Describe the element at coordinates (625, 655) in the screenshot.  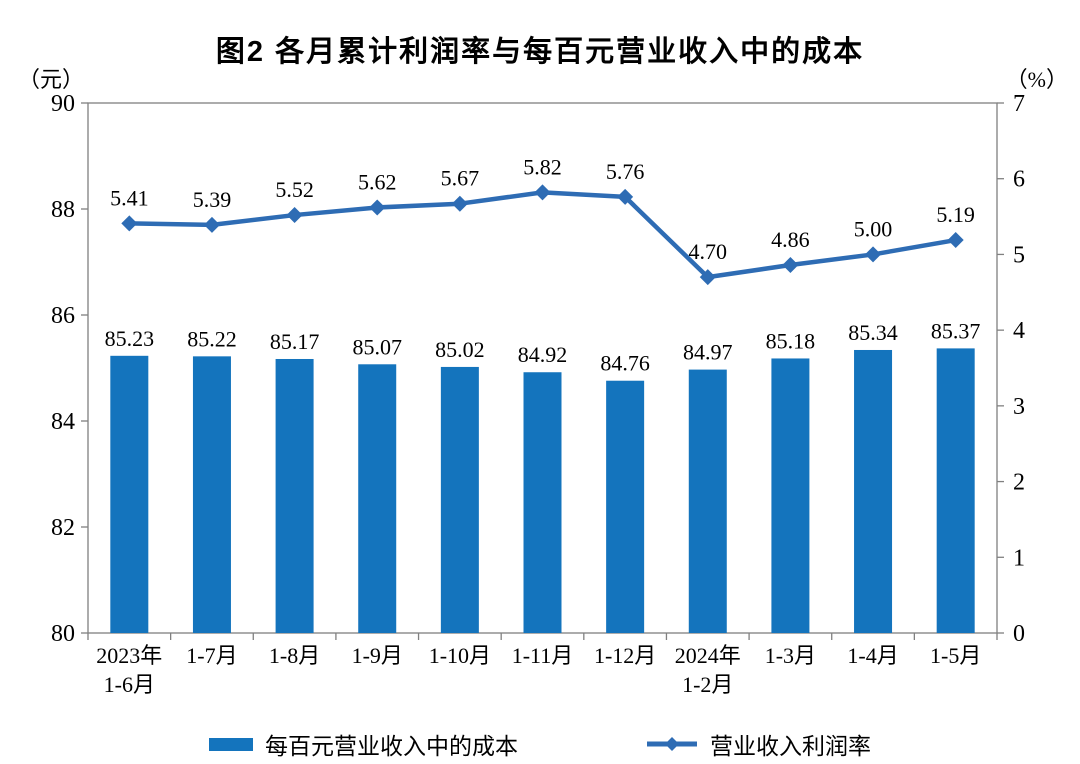
I see `x-axis-category-label: 1-12月` at that location.